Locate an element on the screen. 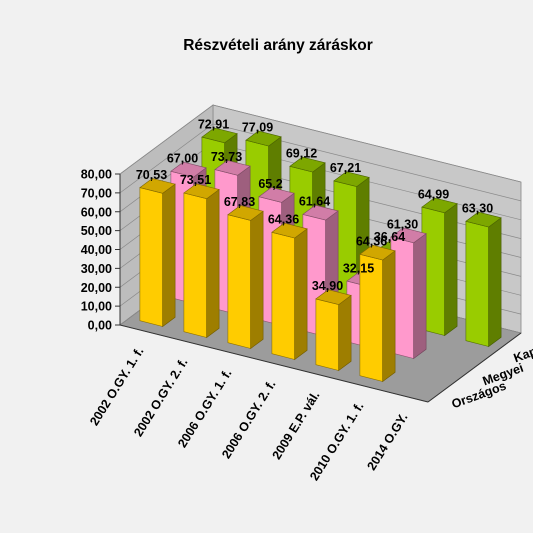 Image resolution: width=533 pixels, height=533 pixels. data-label: 61,30 is located at coordinates (402, 224).